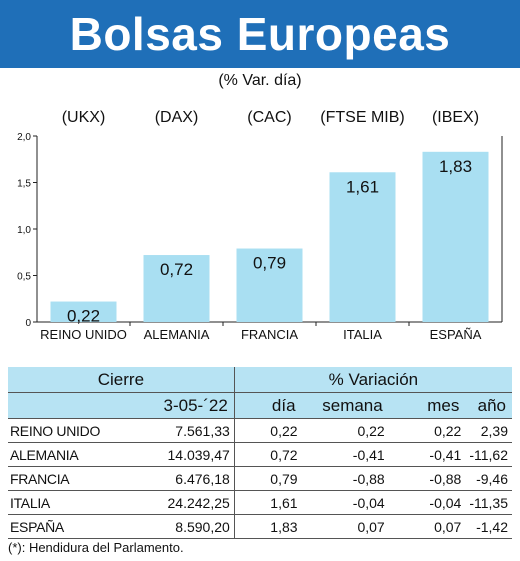 Image resolution: width=520 pixels, height=561 pixels. I want to click on y-tick-label: 0, so click(28, 323).